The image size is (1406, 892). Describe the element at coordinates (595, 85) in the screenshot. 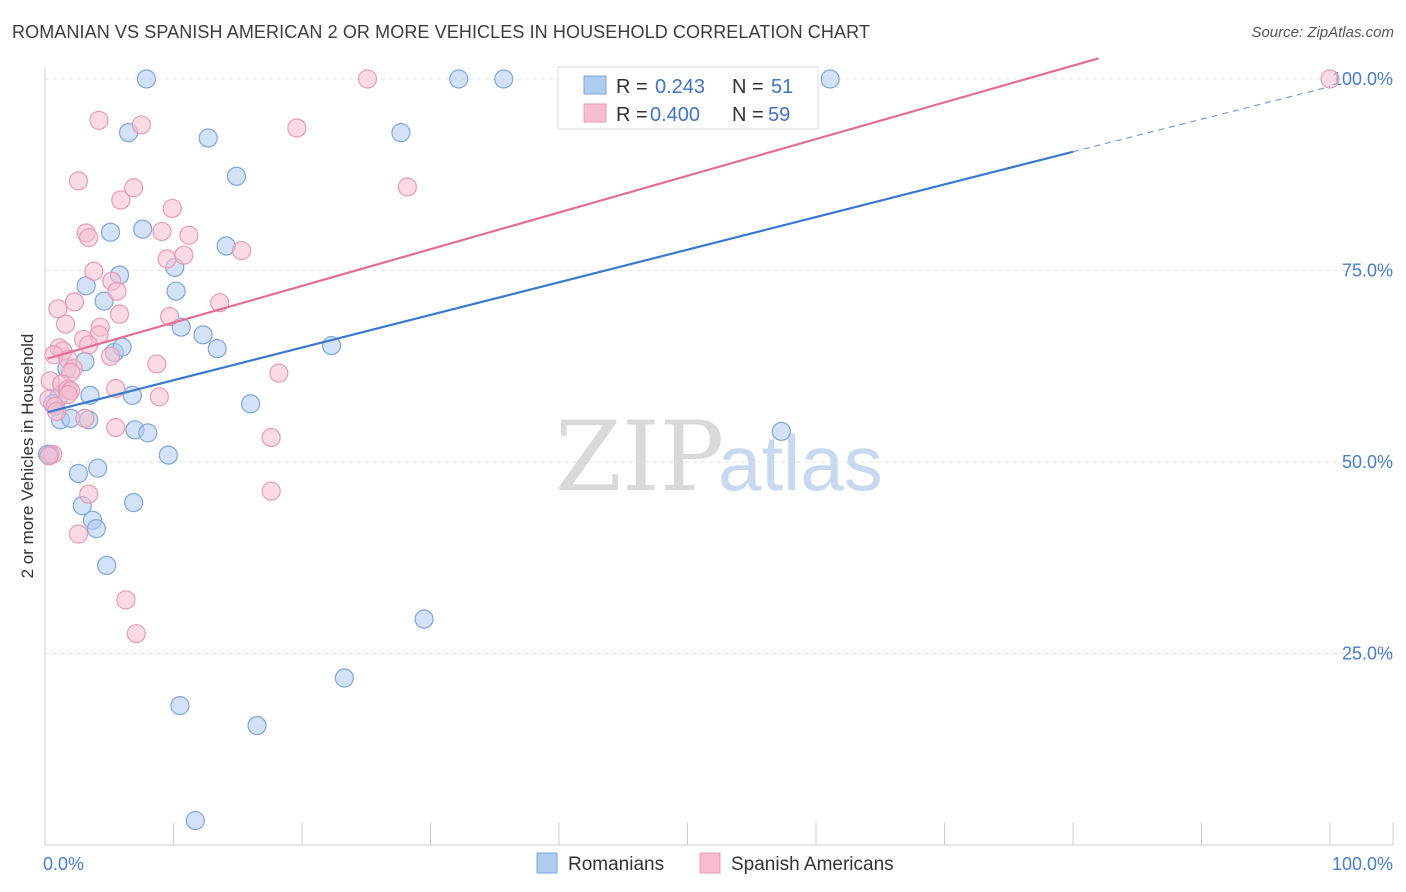

I see `stats-legend-swatch-romanians` at that location.